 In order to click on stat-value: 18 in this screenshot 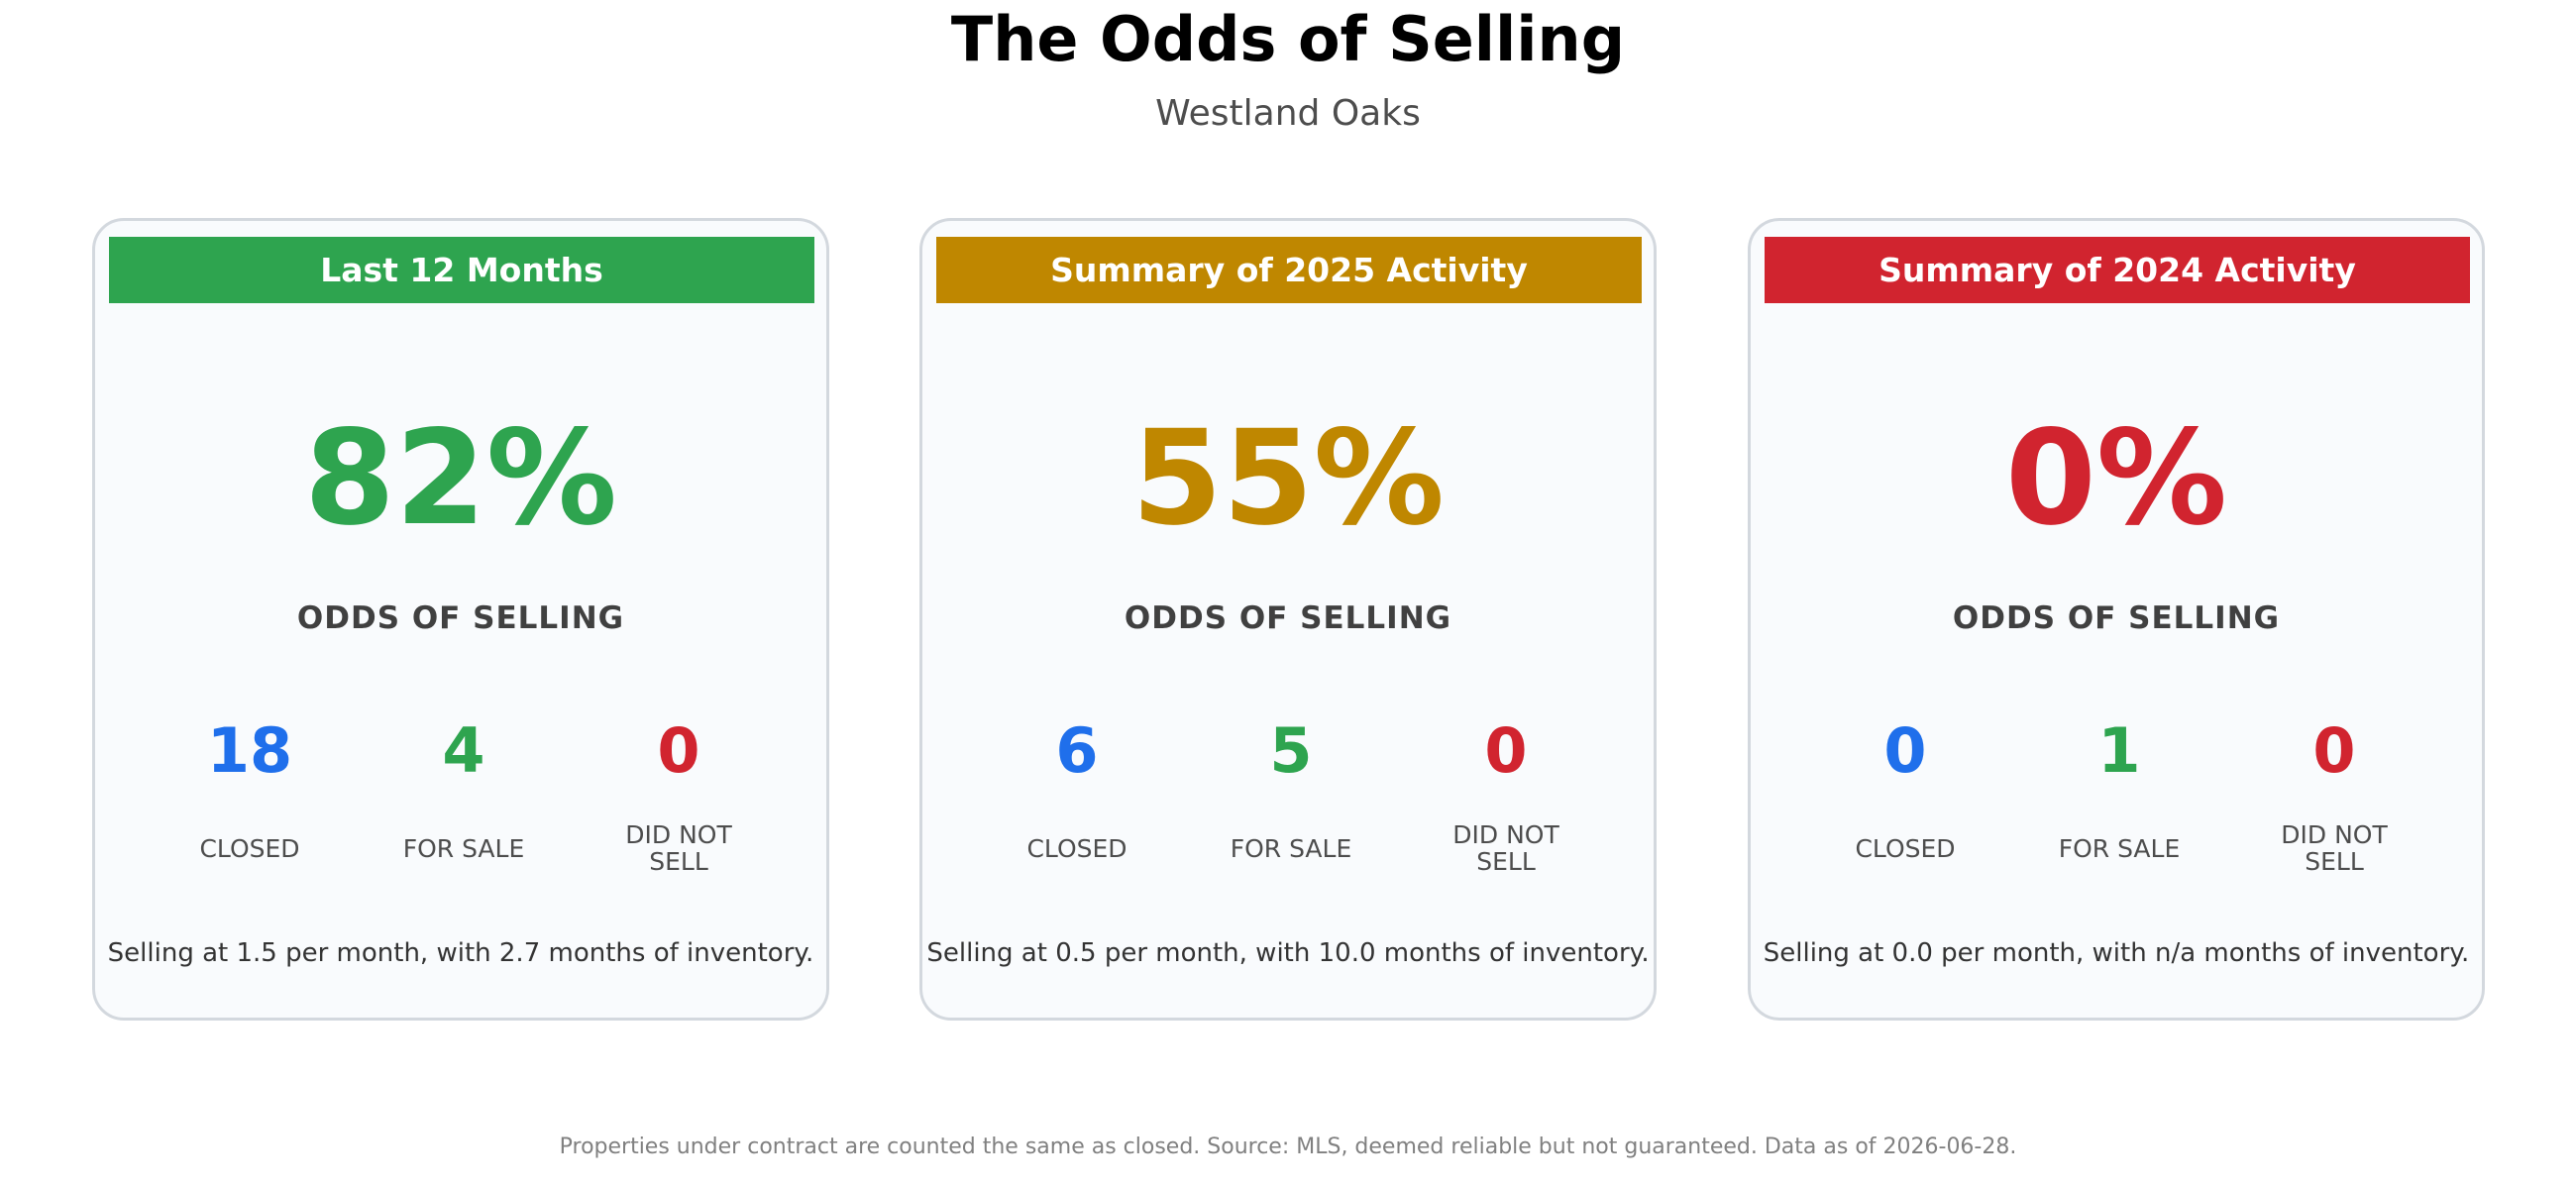, I will do `click(249, 751)`.